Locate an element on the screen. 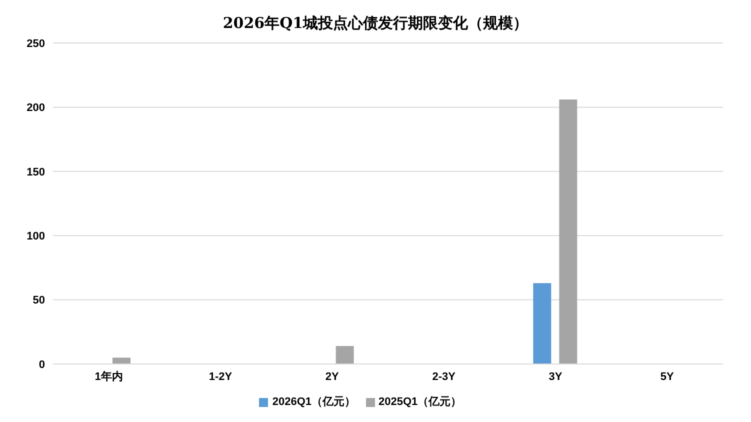 The height and width of the screenshot is (422, 751). y-tick-label: 150 is located at coordinates (35, 172).